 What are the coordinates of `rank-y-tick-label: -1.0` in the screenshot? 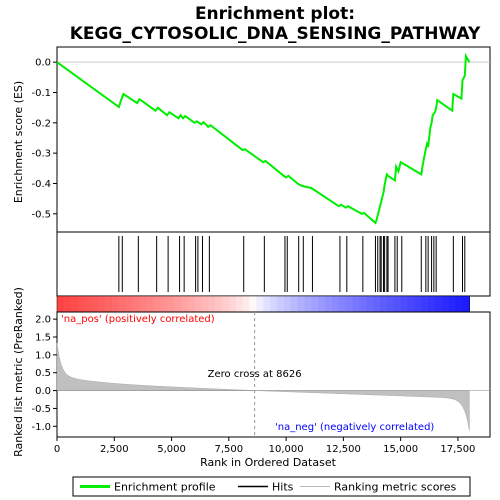 It's located at (41, 427).